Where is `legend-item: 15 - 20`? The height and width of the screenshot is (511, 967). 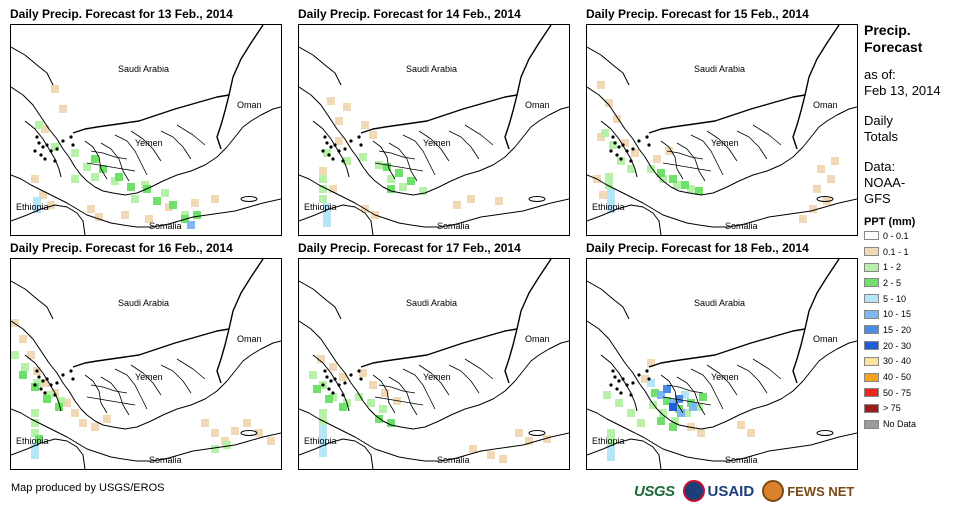 legend-item: 15 - 20 is located at coordinates (914, 330).